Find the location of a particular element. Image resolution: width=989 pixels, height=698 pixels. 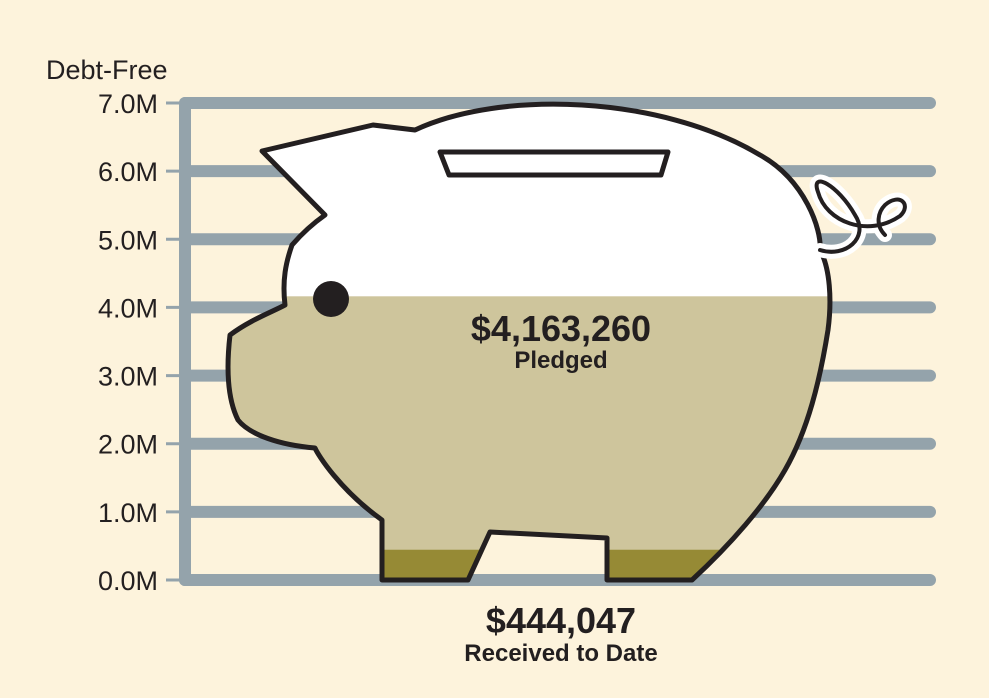

y-tick-label: 5.0M is located at coordinates (128, 240).